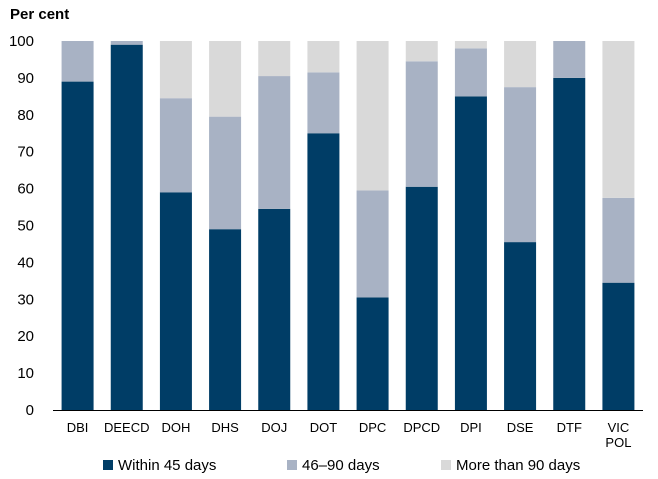 The image size is (658, 479). Describe the element at coordinates (25, 115) in the screenshot. I see `y-tick-label: 80` at that location.